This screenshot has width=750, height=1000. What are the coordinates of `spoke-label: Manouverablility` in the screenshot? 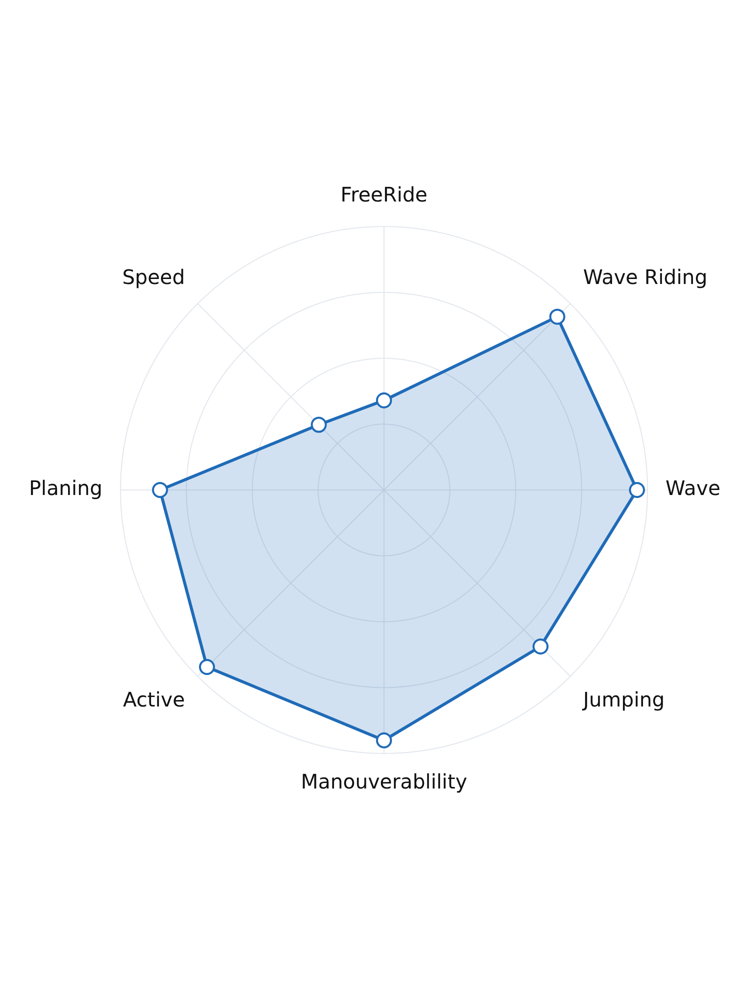 It's located at (384, 782).